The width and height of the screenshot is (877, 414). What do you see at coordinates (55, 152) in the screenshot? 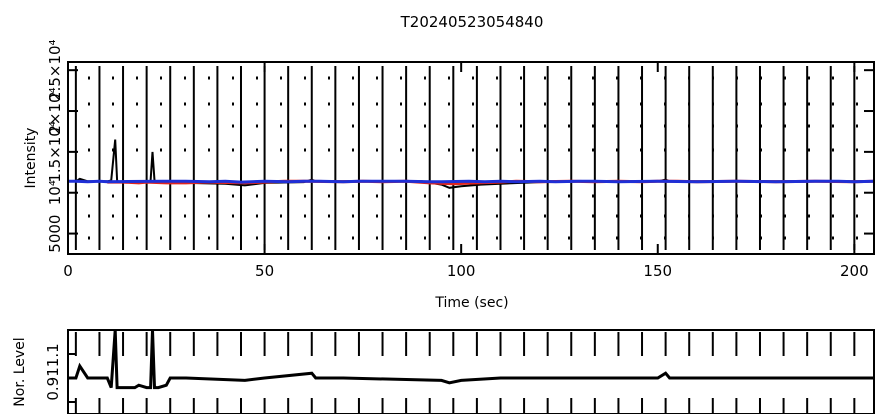
I see `main-y-tick-label: 1.5×10⁴` at bounding box center [55, 152].